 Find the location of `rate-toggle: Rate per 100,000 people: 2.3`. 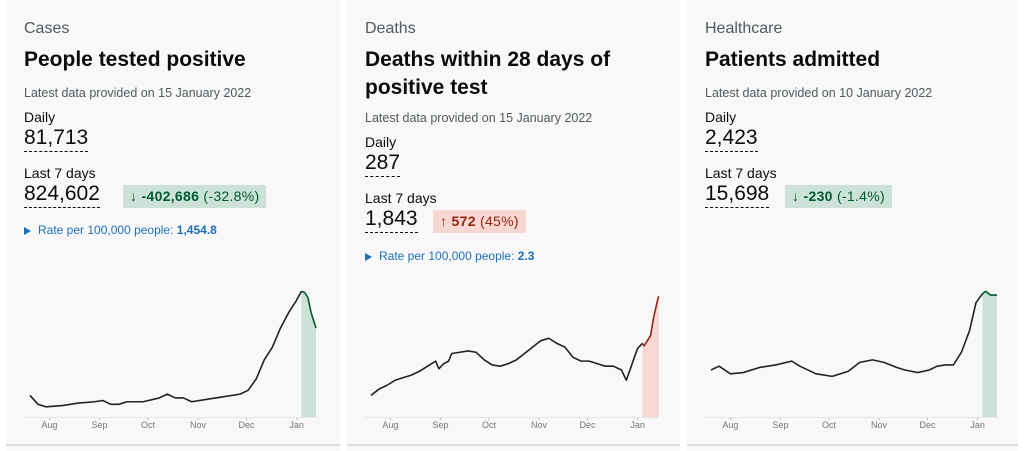

rate-toggle: Rate per 100,000 people: 2.3 is located at coordinates (449, 256).